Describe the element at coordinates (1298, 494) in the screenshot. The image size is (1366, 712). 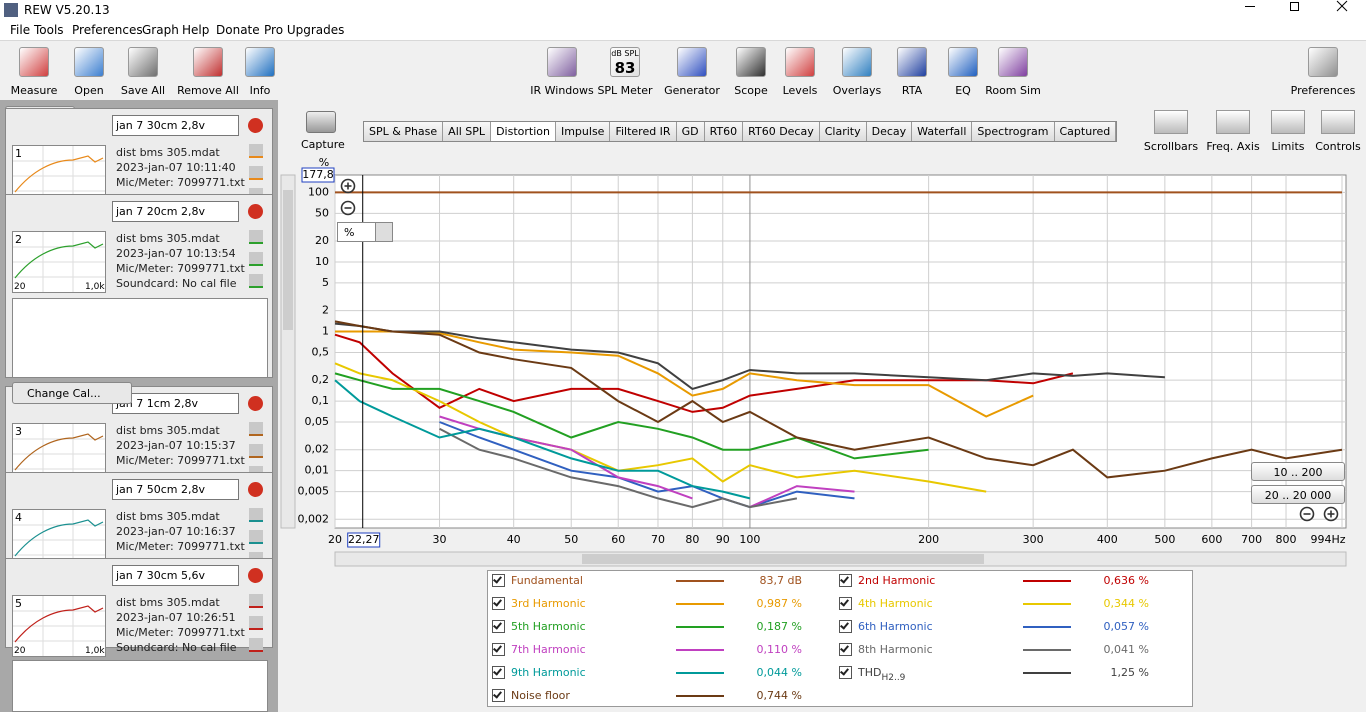
I see `range-button: 20 .. 20 000` at that location.